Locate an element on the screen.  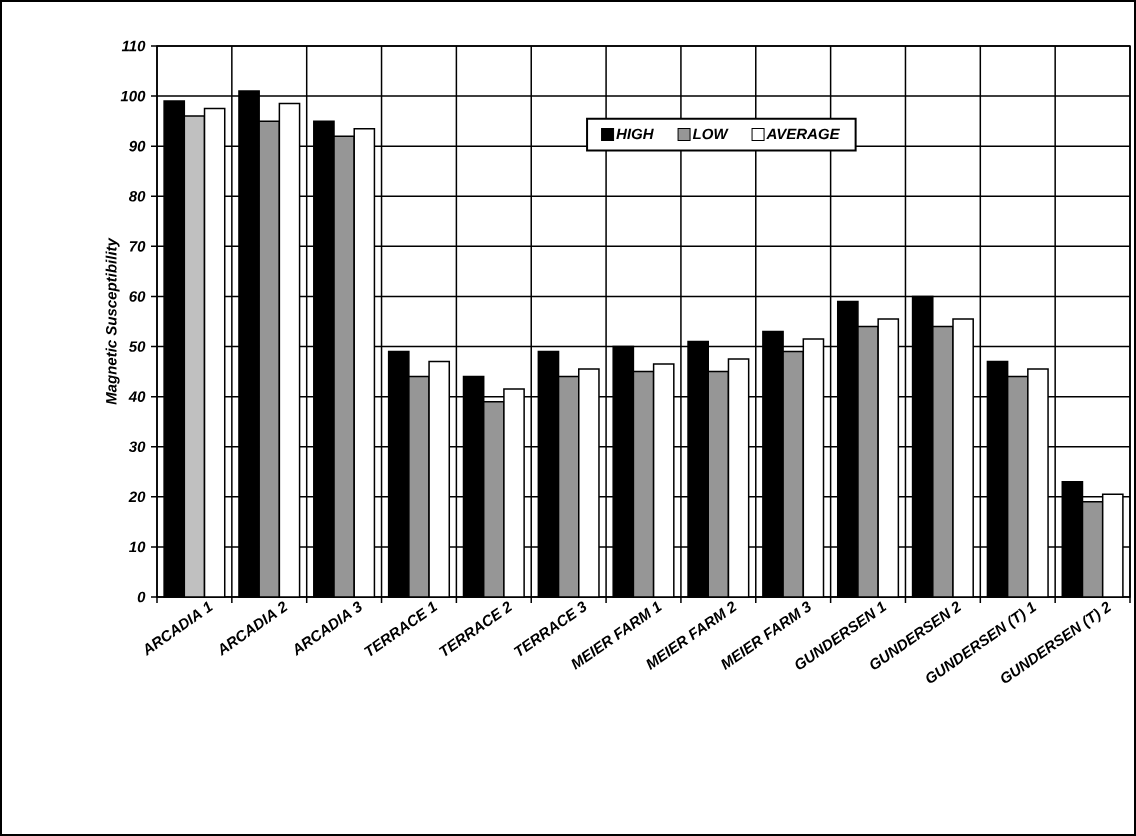
y-tick-label: 30 is located at coordinates (137, 447).